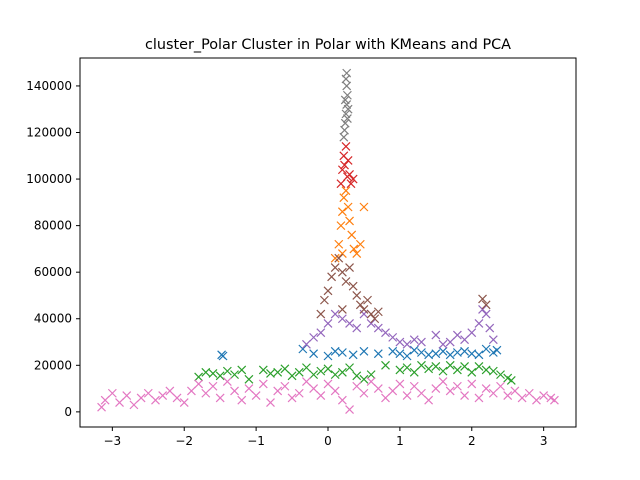 The height and width of the screenshot is (480, 640). What do you see at coordinates (53, 365) in the screenshot?
I see `y-tick-label: 20000` at bounding box center [53, 365].